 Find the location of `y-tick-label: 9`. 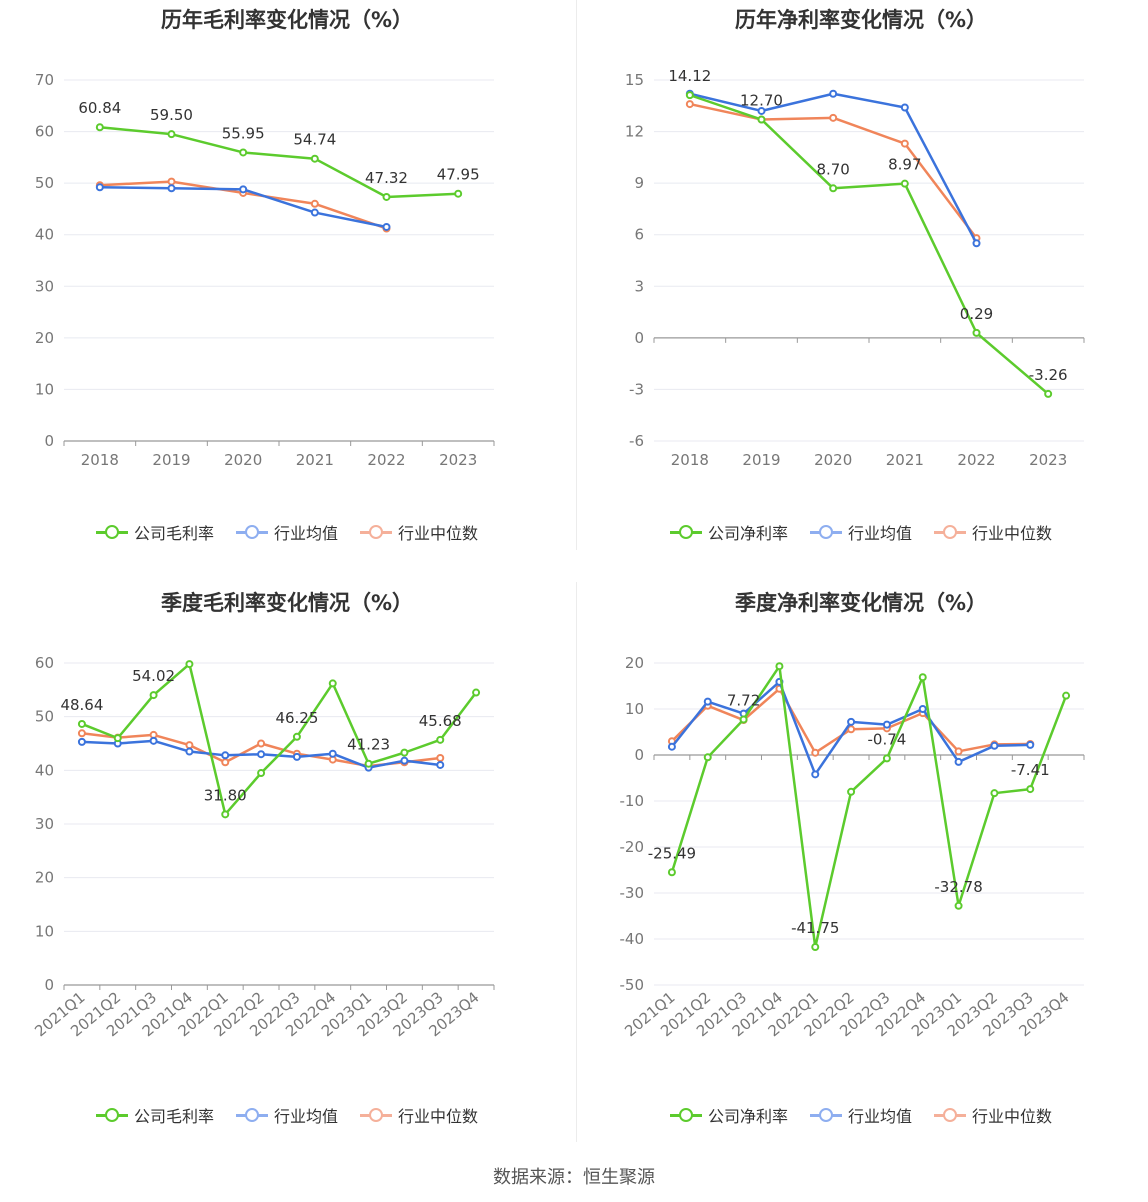

y-tick-label: 9 is located at coordinates (639, 183).